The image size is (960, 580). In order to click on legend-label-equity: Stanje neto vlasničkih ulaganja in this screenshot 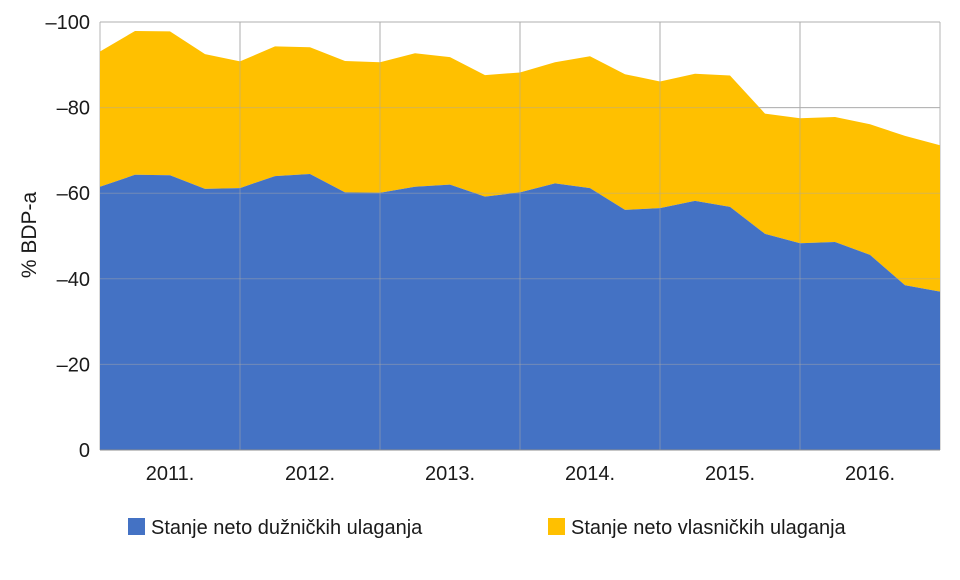, I will do `click(709, 528)`.